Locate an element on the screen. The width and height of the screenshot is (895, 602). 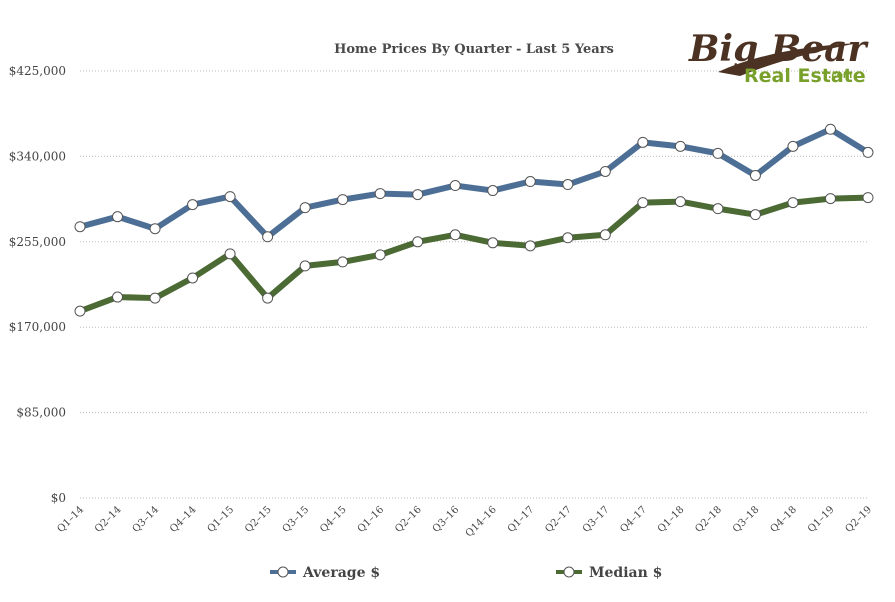
x-tick-label: Q2–19 is located at coordinates (859, 519).